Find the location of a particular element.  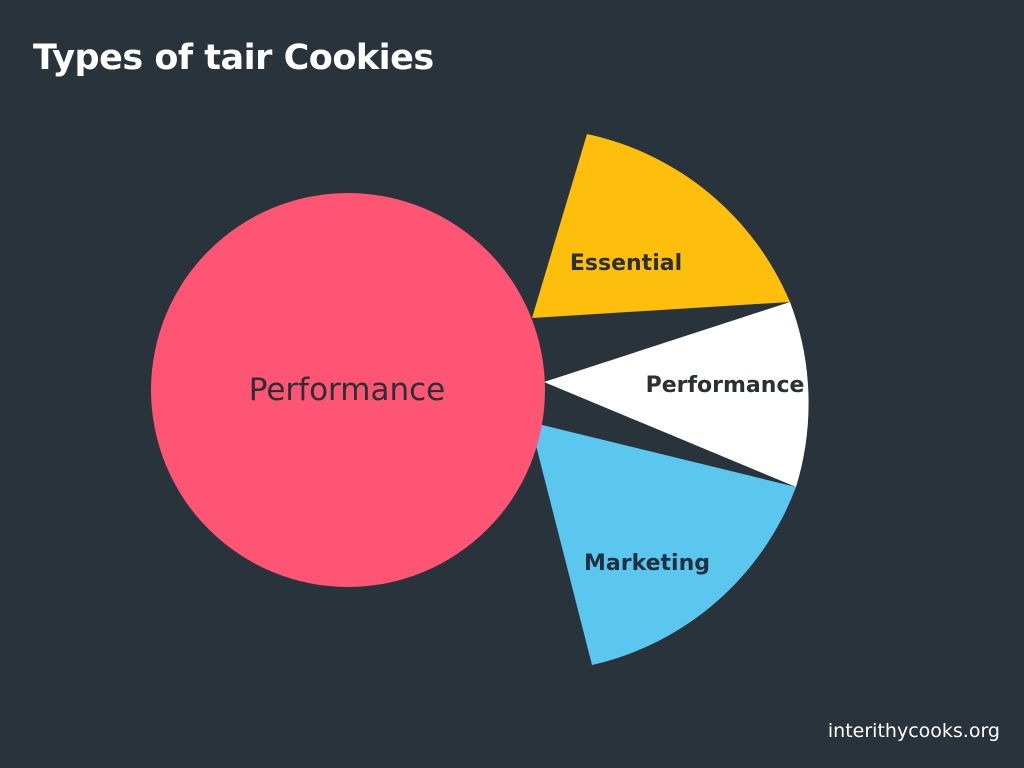

slice-performance-secondary is located at coordinates (676, 394).